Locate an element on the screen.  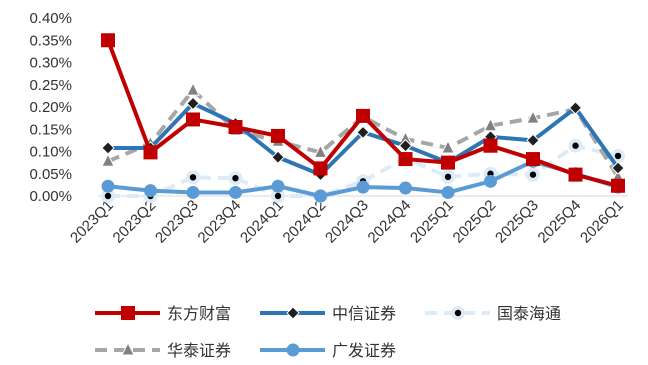
legend-label: 国泰海通 is located at coordinates (529, 313).